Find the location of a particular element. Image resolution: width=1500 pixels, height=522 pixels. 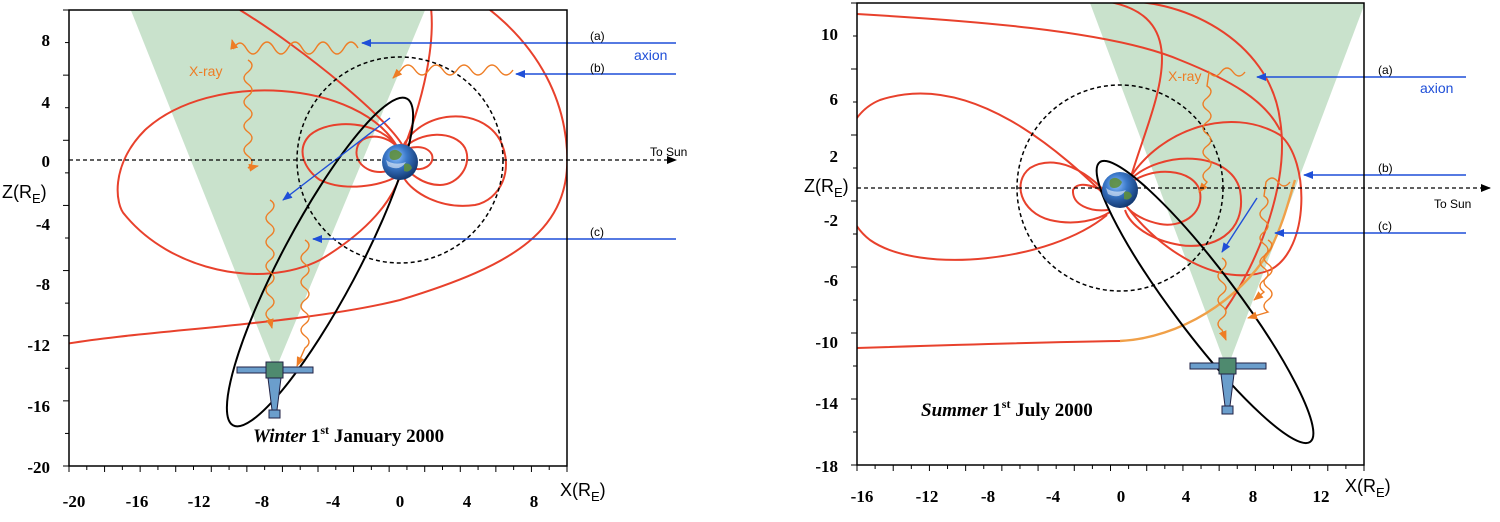

y-tick-label: -20 is located at coordinates (38, 467).